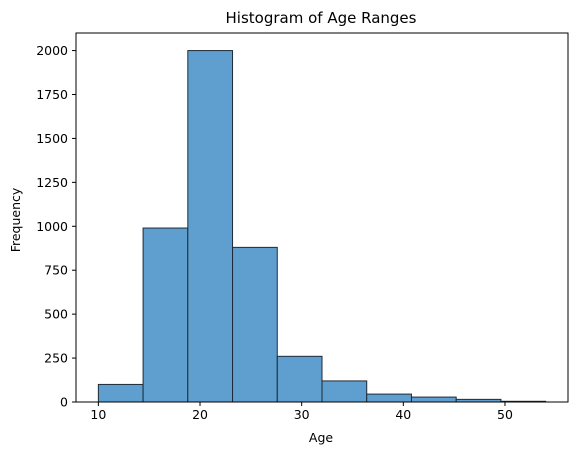  I want to click on x-tick-label: 40, so click(403, 414).